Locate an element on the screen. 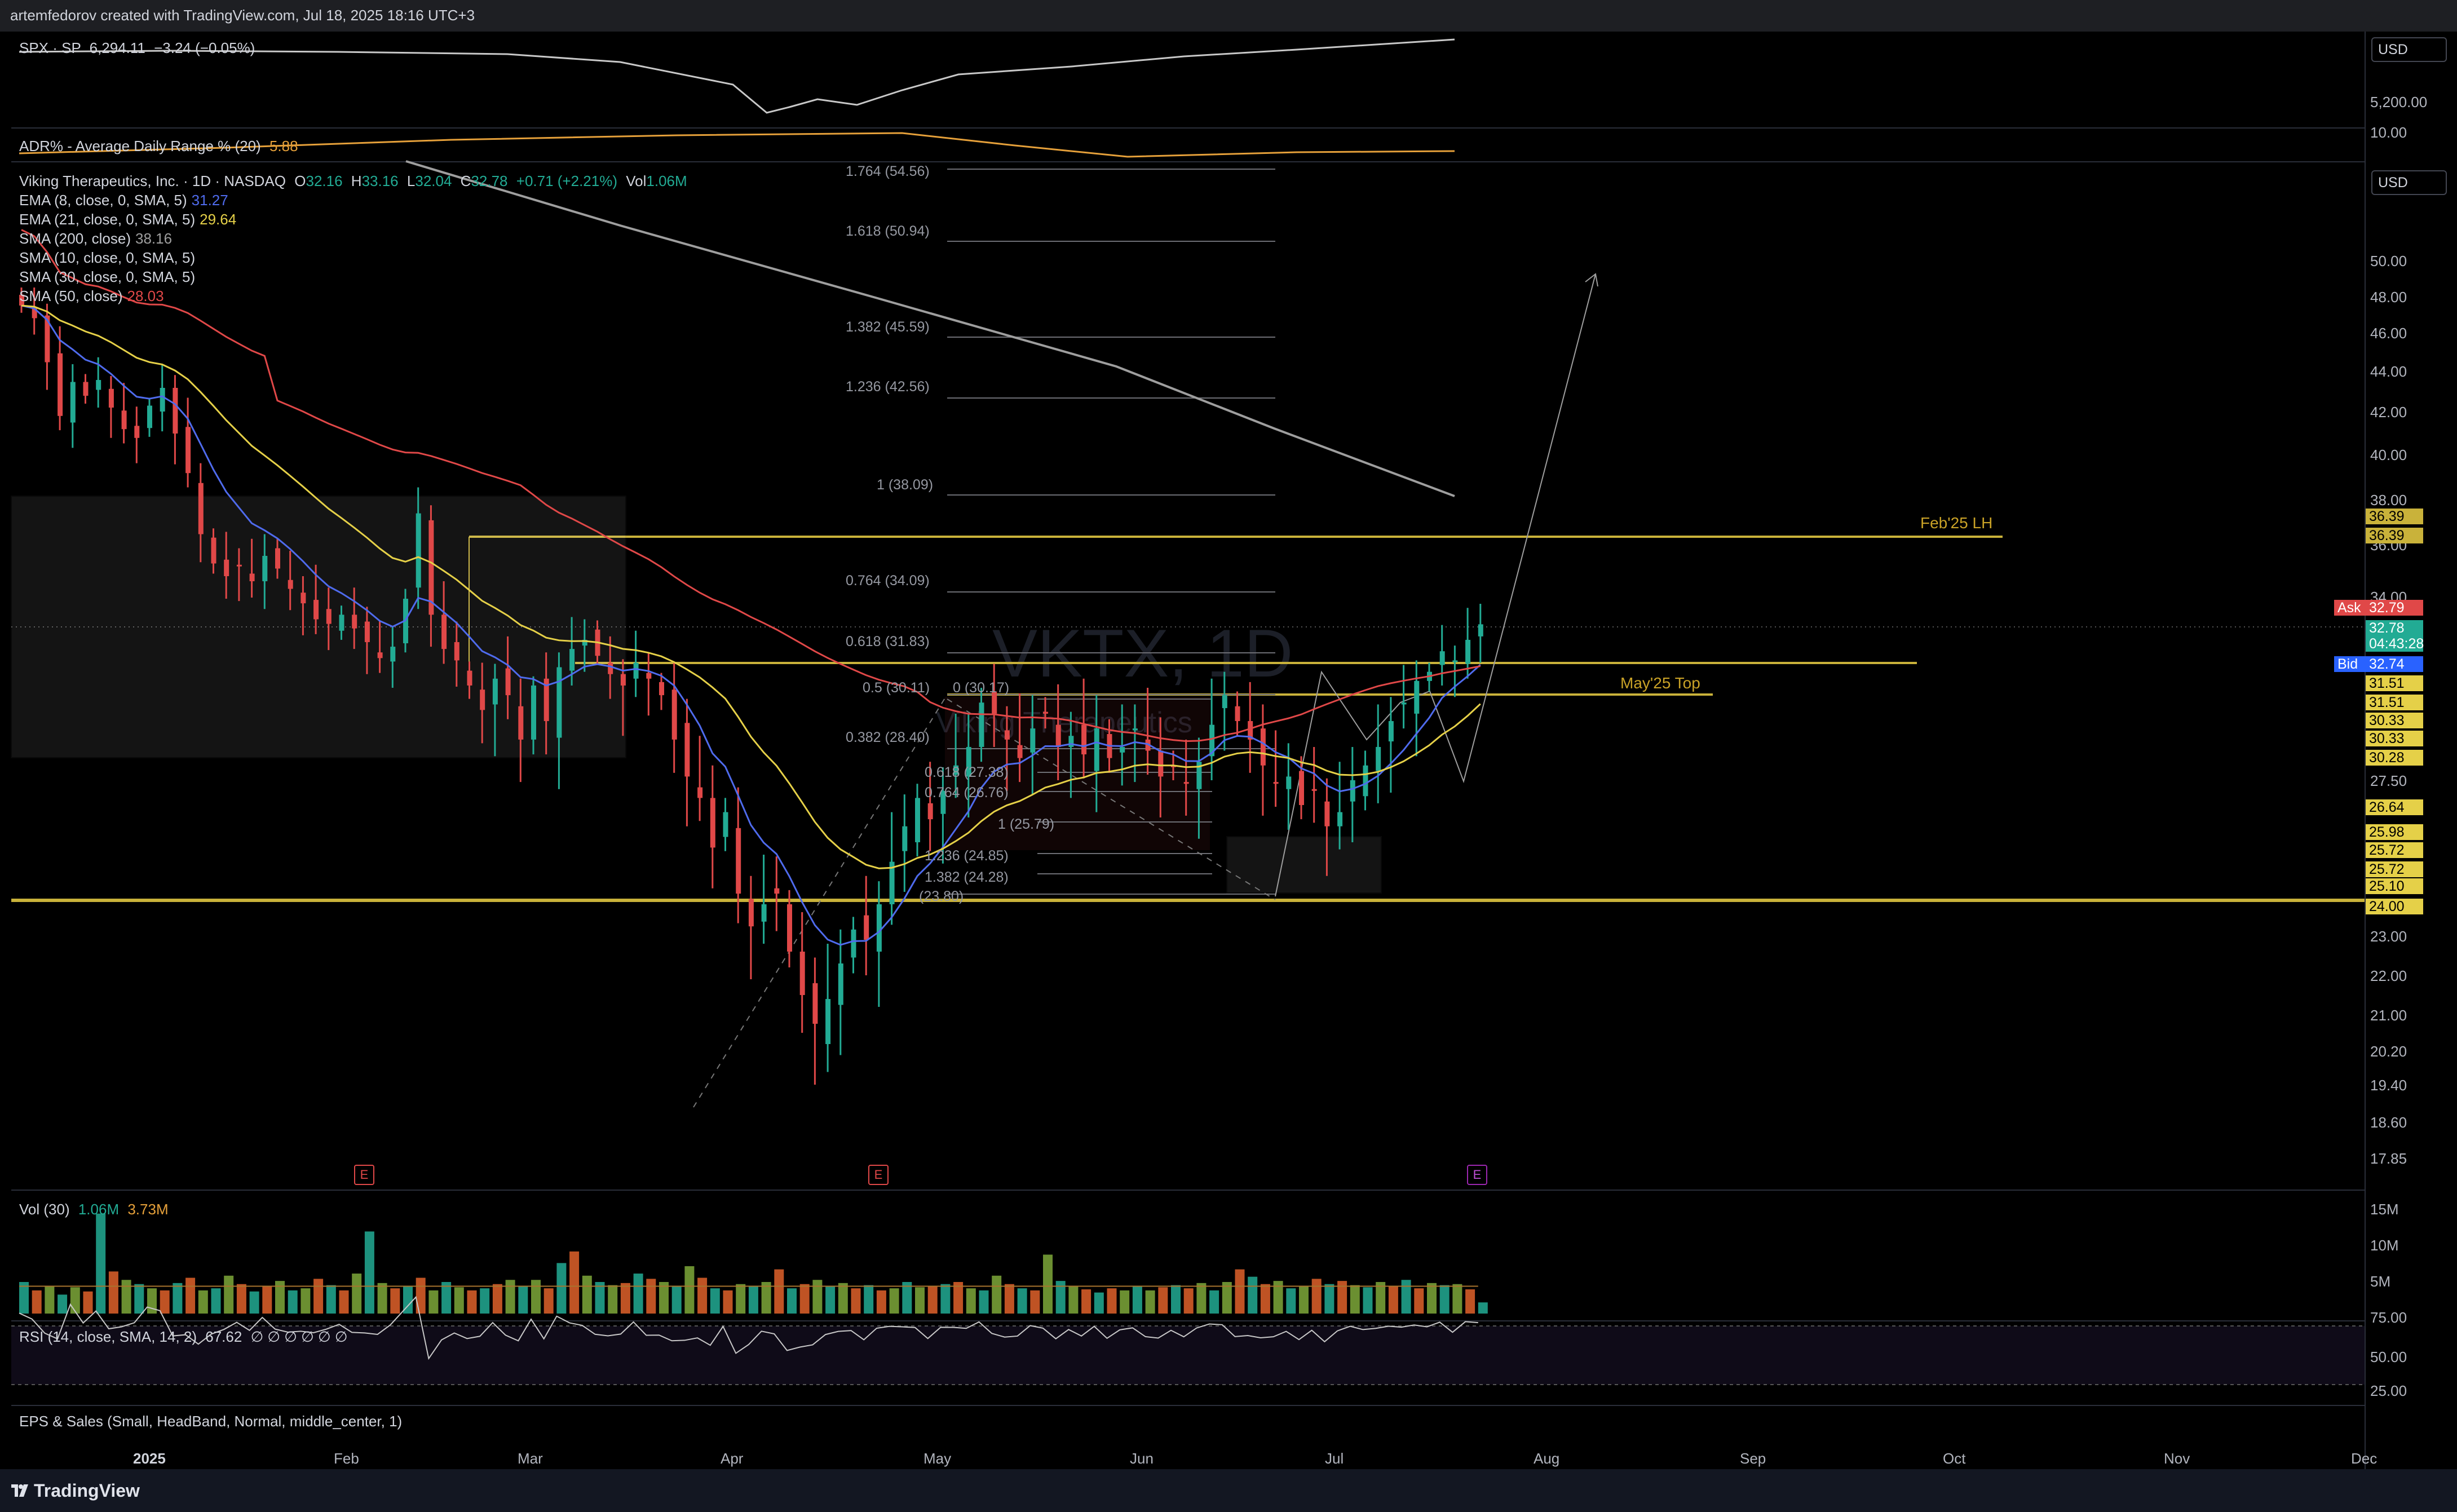 Image resolution: width=2457 pixels, height=1512 pixels. volume-scale-label: 5M is located at coordinates (2380, 1281).